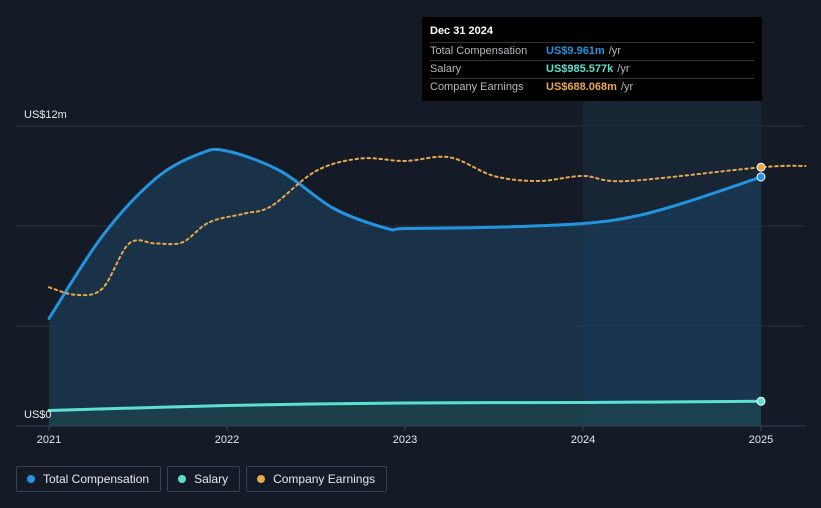 This screenshot has height=508, width=821. What do you see at coordinates (761, 177) in the screenshot?
I see `total-compensation-marker` at bounding box center [761, 177].